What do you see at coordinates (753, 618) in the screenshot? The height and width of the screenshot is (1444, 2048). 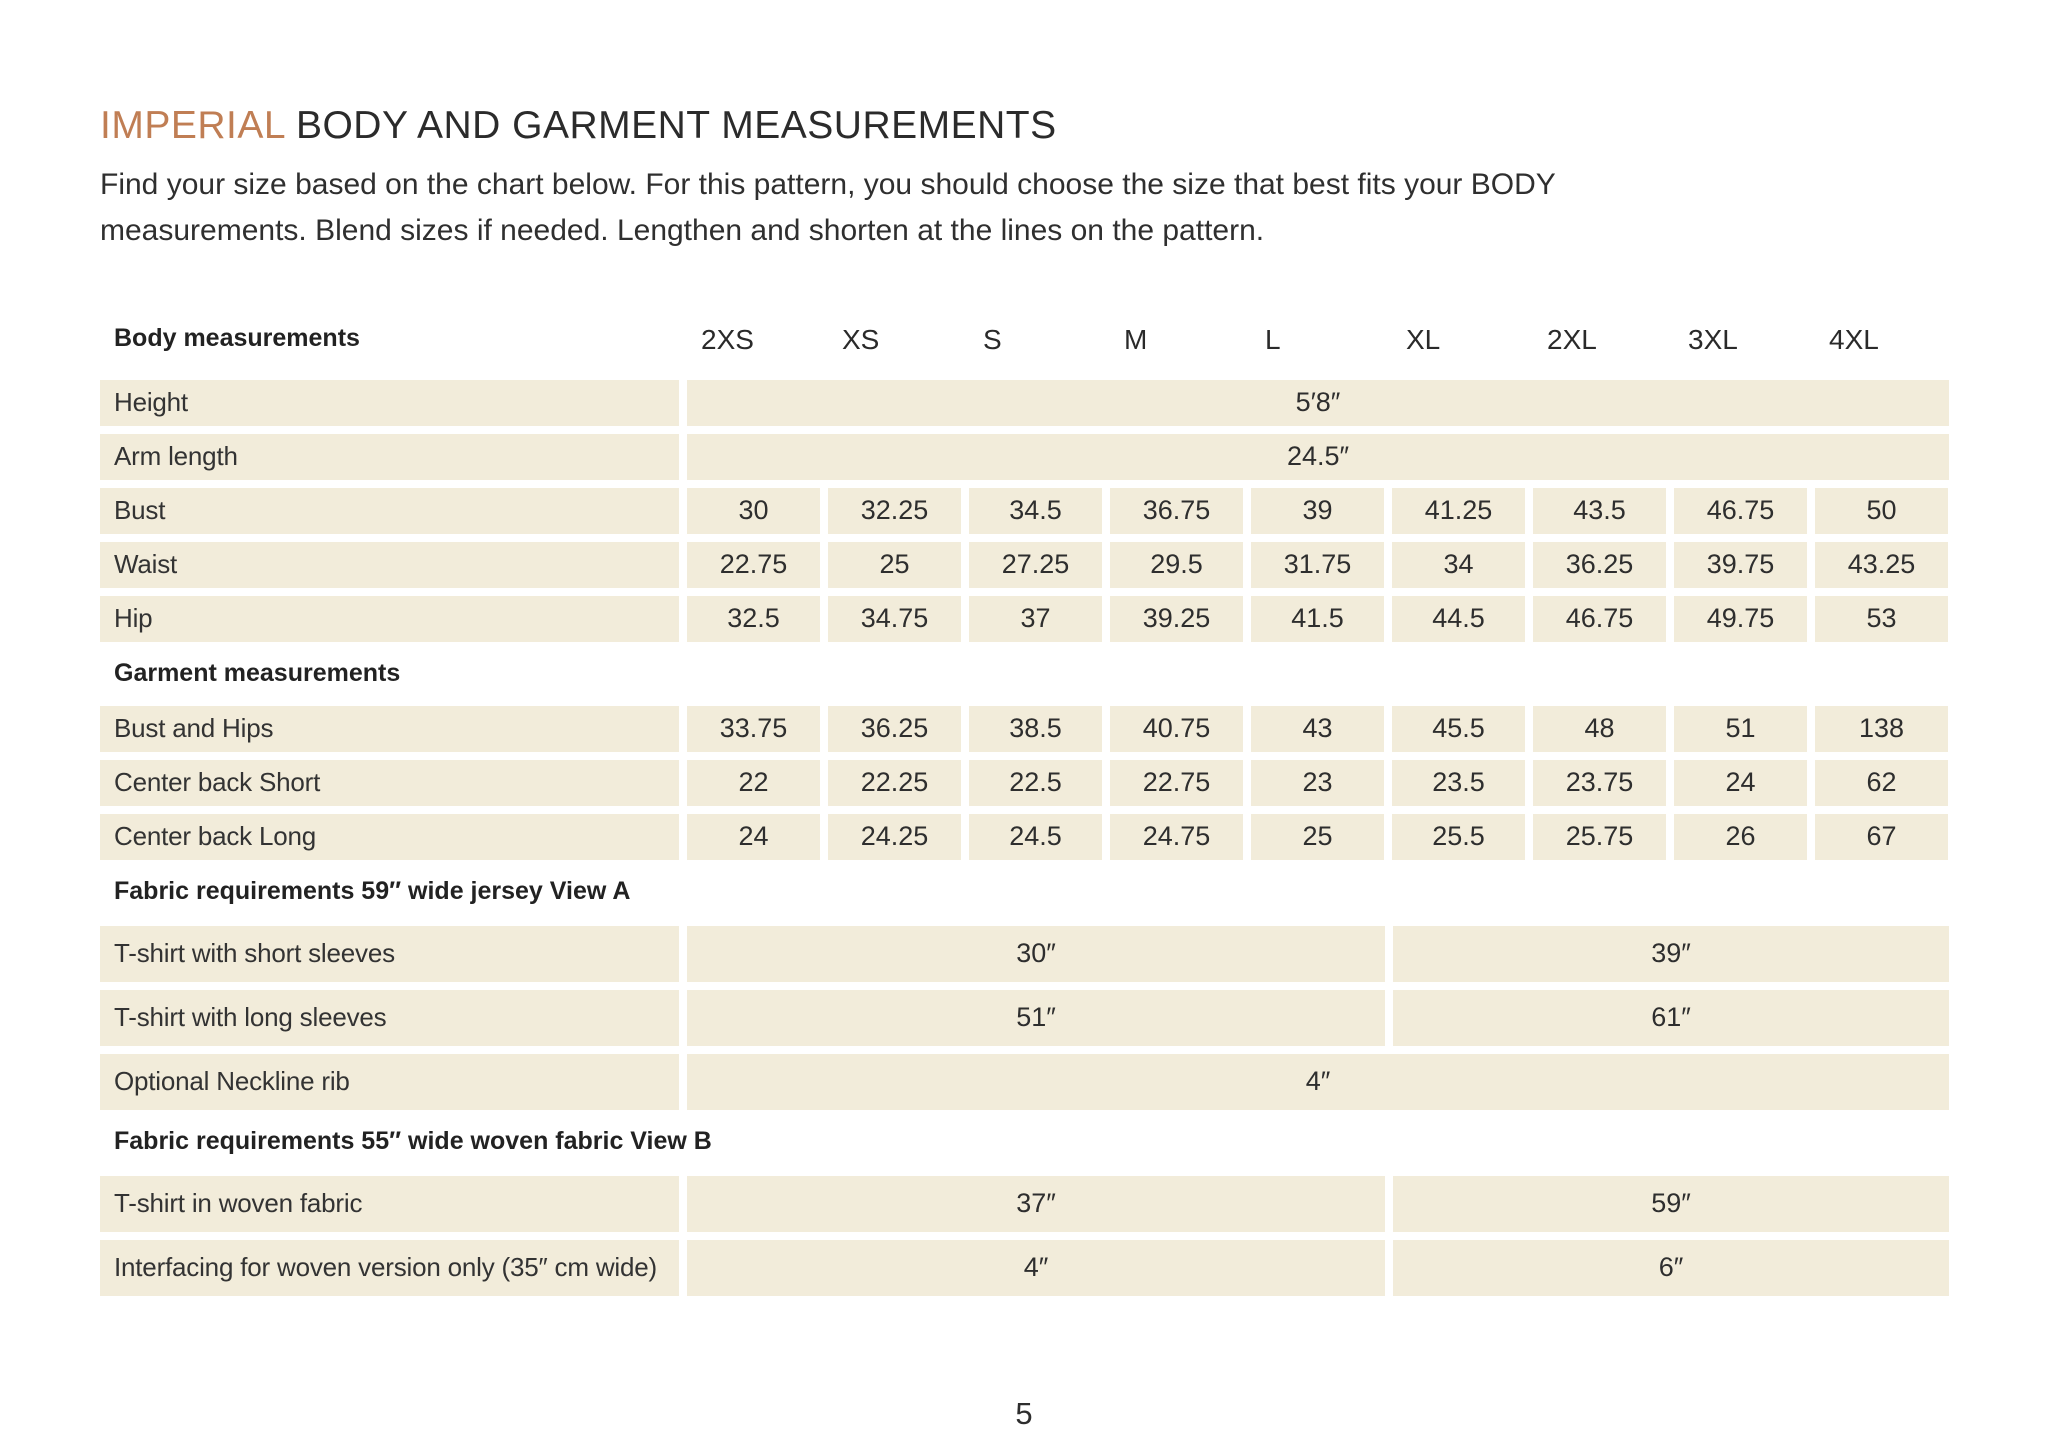 I see `value-cell: 32.5` at bounding box center [753, 618].